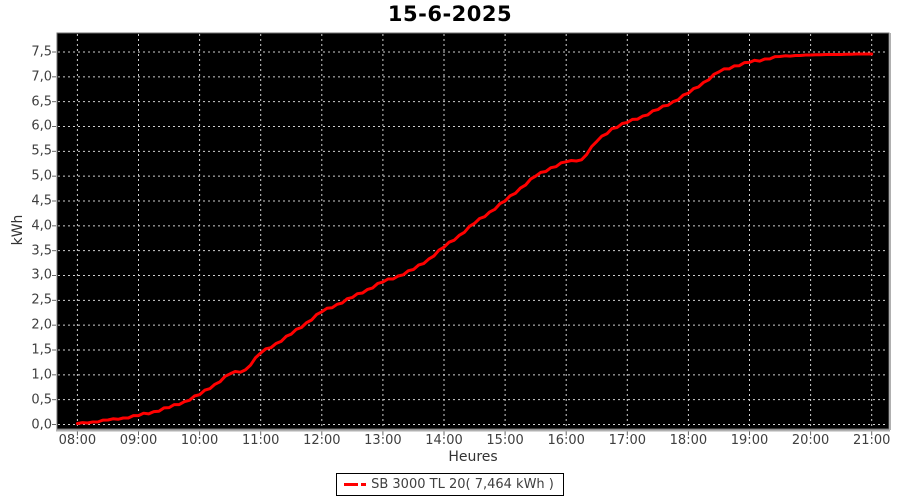 The height and width of the screenshot is (500, 900). Describe the element at coordinates (627, 440) in the screenshot. I see `x-tick-label: 17:00` at that location.